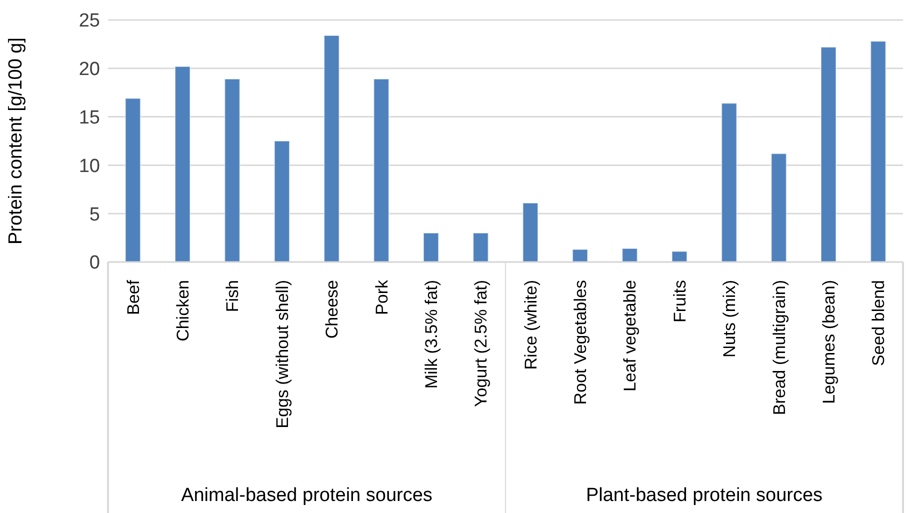  I want to click on text: Animal-based protein sources, so click(307, 496).